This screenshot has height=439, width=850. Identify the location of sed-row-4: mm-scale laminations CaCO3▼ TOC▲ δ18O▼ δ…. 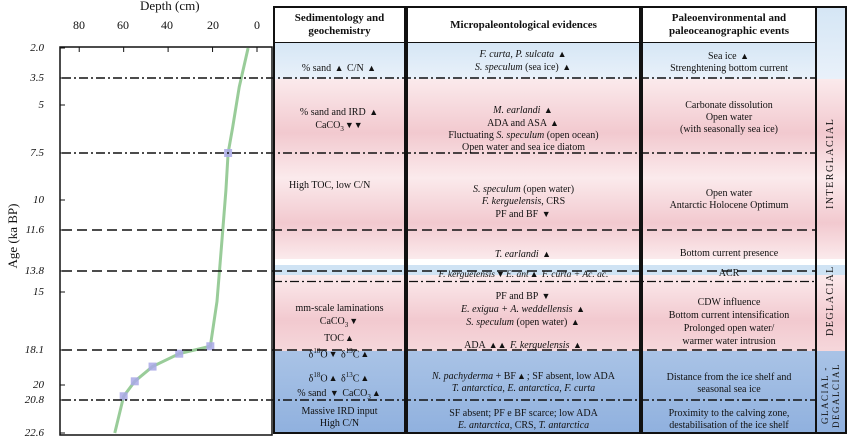
(339, 332).